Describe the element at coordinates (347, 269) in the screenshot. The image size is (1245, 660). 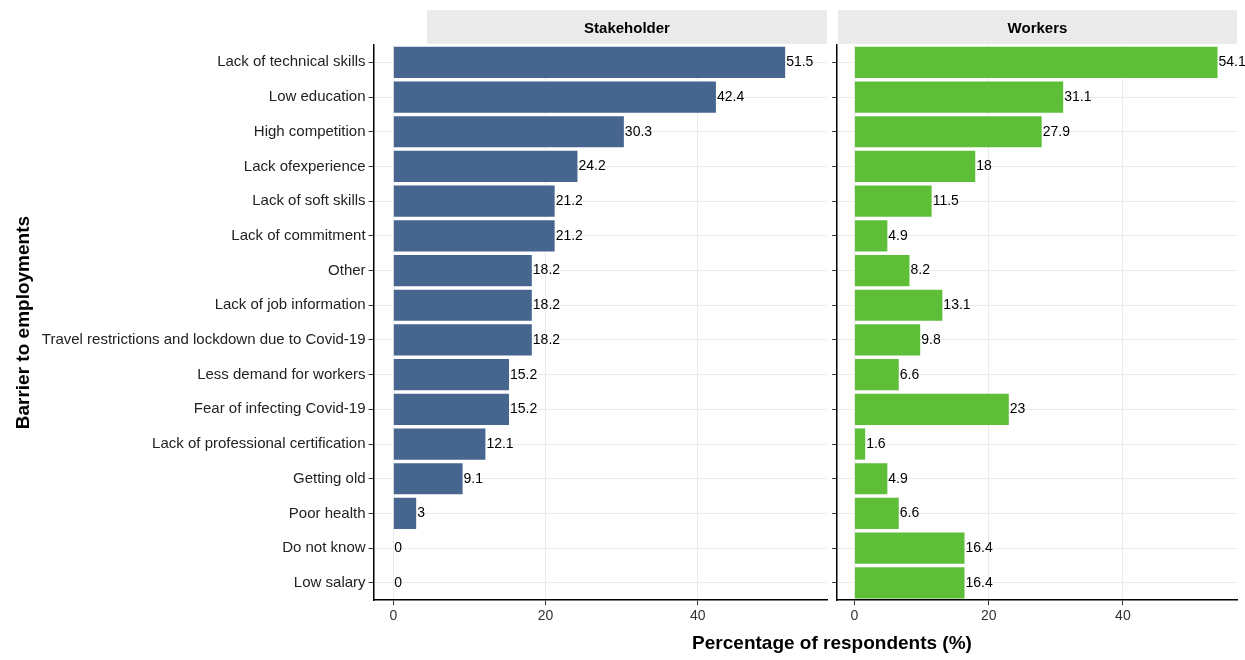
I see `y-tick-label: Other` at that location.